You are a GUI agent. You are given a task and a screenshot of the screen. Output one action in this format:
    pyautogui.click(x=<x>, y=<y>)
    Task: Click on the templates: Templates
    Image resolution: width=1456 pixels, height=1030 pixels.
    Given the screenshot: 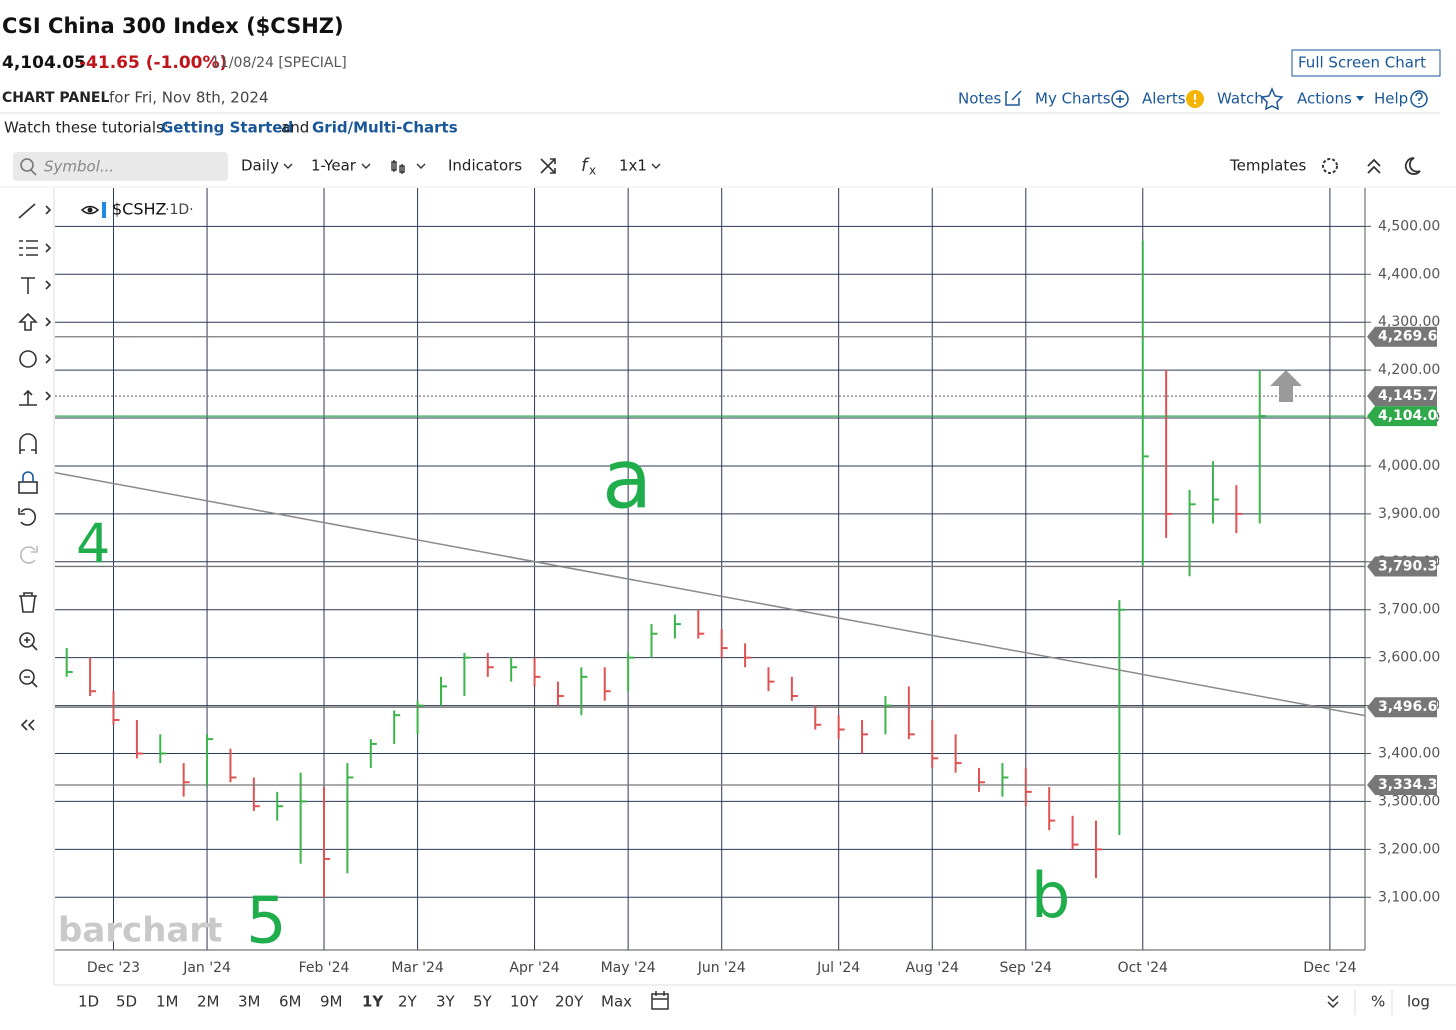 What is the action you would take?
    pyautogui.click(x=1267, y=166)
    